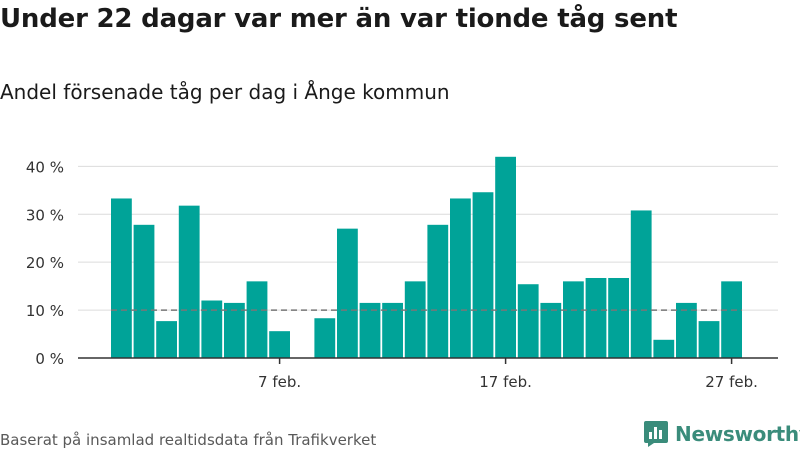 The image size is (800, 450). I want to click on x-tick-label: 7 feb., so click(279, 382).